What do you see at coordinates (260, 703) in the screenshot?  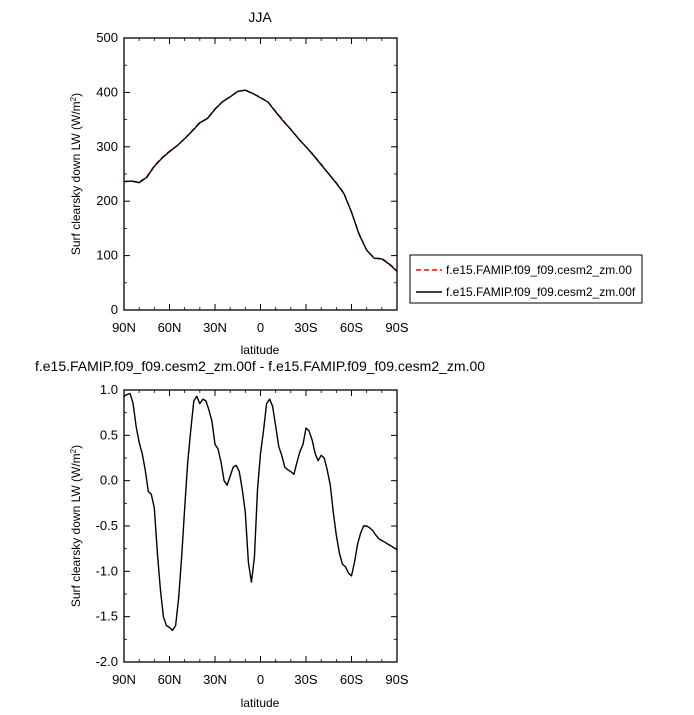 I see `bottom-x-axis-label: latitude` at bounding box center [260, 703].